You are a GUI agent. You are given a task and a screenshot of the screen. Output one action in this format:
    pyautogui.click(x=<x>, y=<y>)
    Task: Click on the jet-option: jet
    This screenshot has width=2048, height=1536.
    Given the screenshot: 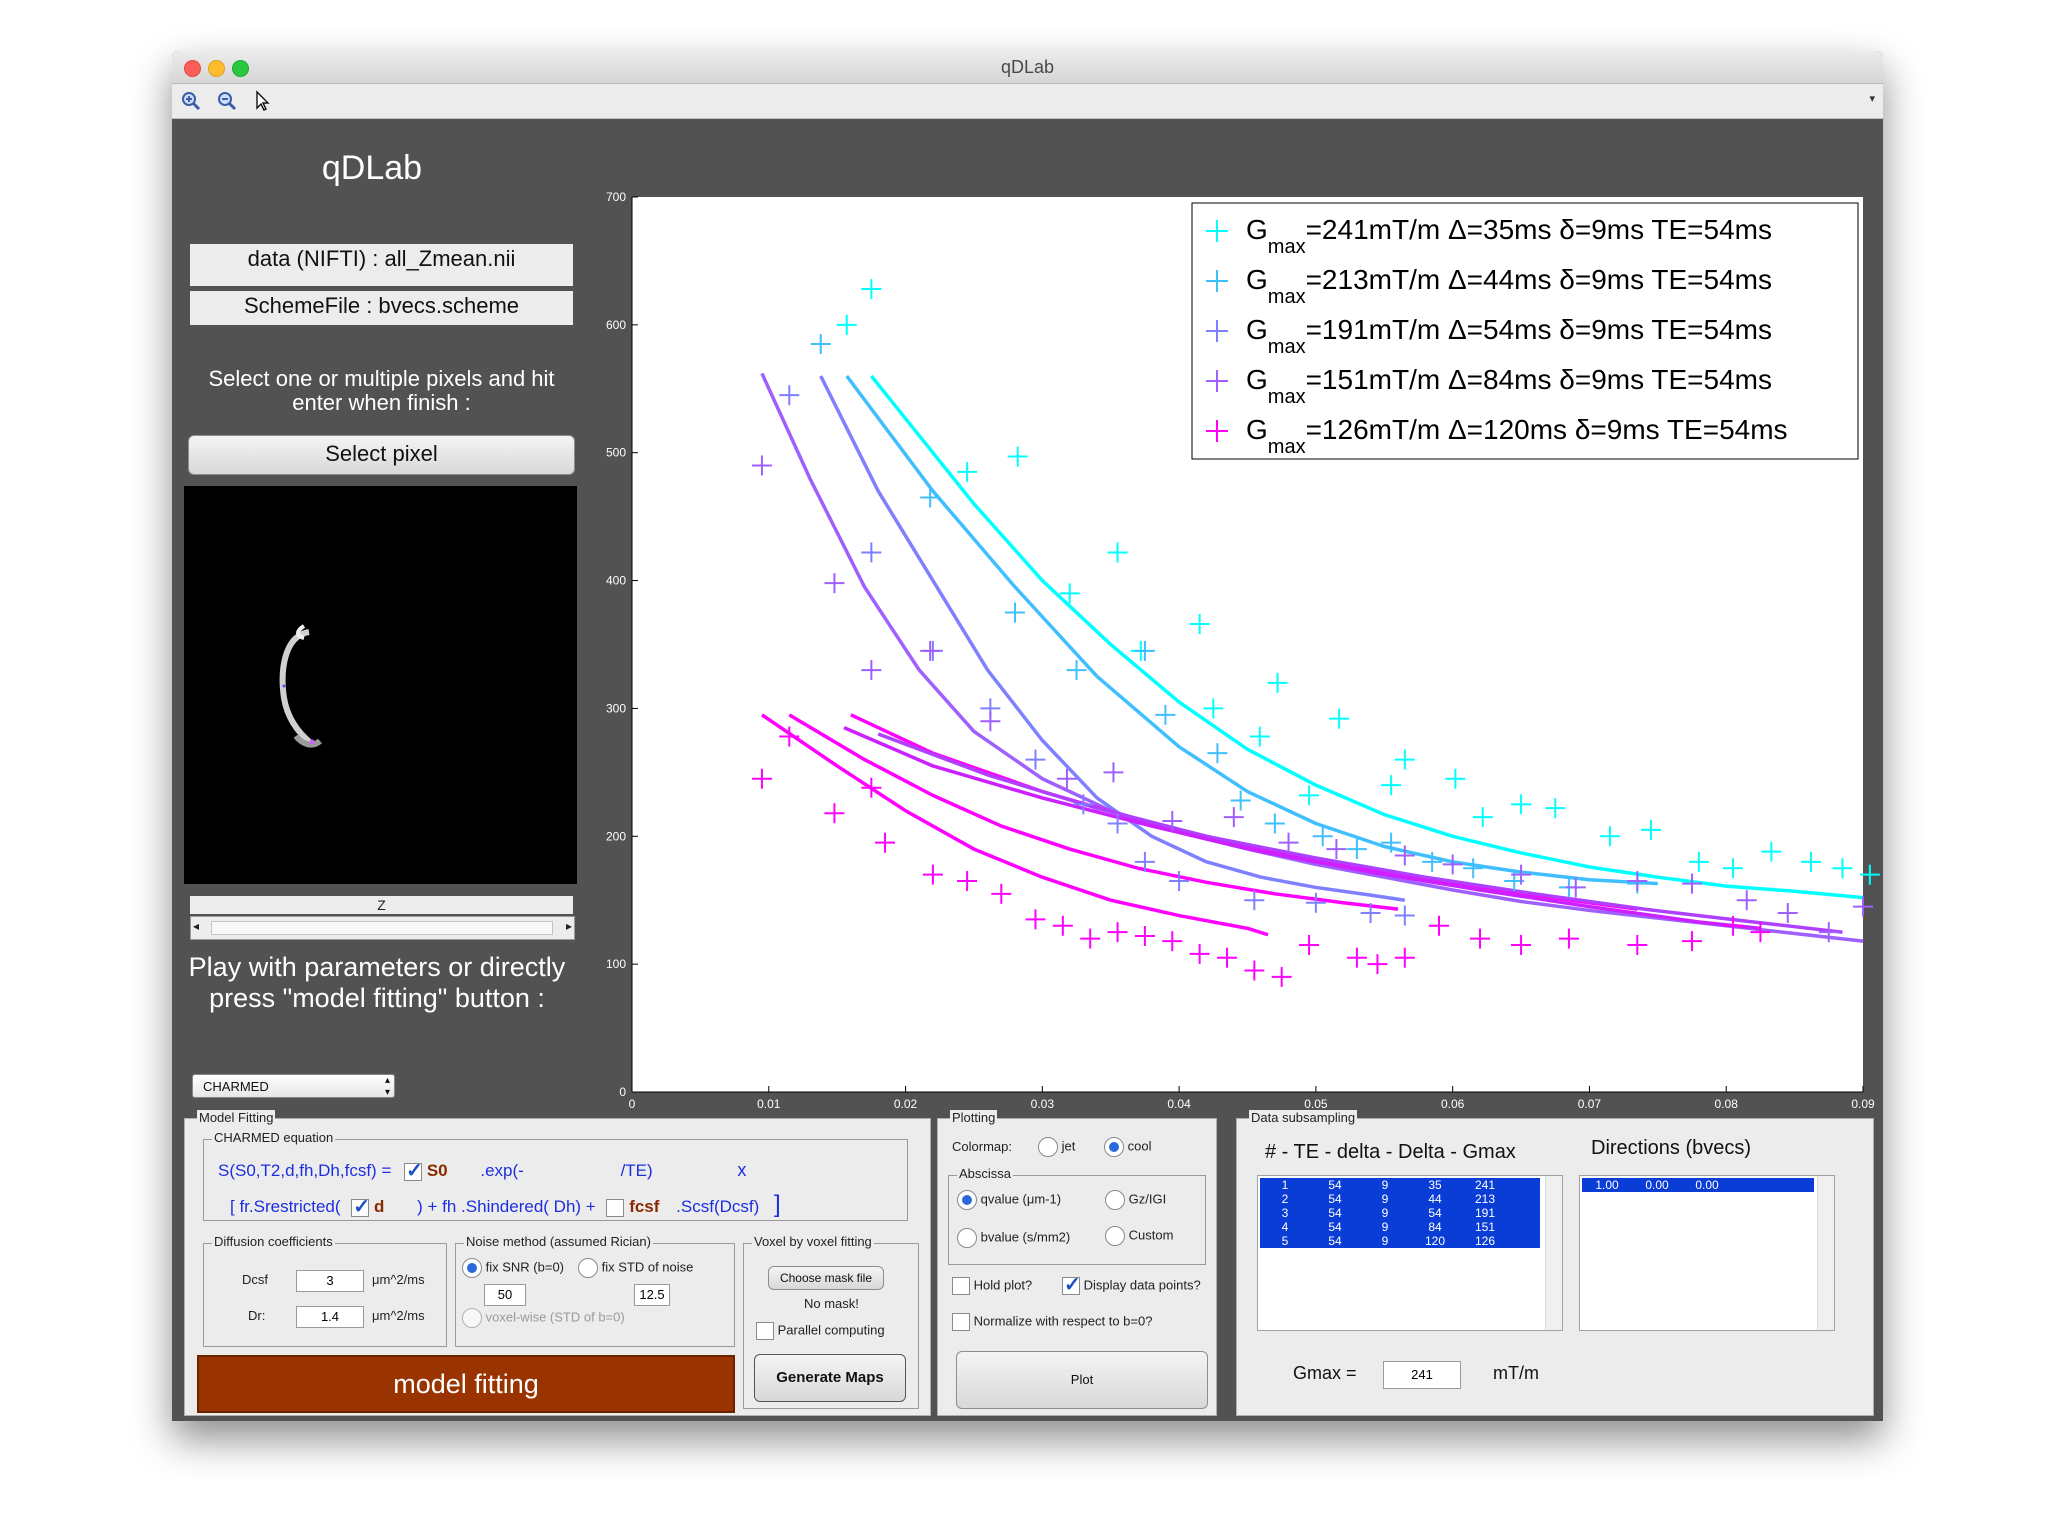 What is the action you would take?
    pyautogui.click(x=1056, y=1147)
    